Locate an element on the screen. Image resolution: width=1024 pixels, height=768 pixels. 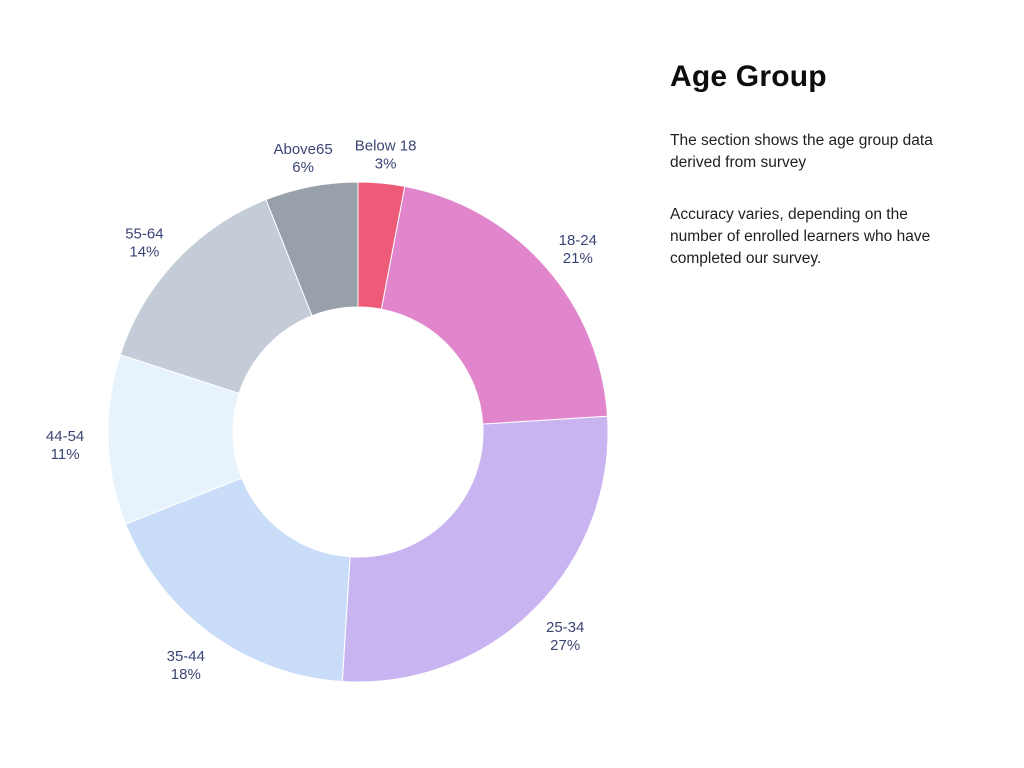
slice-label-55-64: 55-64 14% is located at coordinates (144, 242).